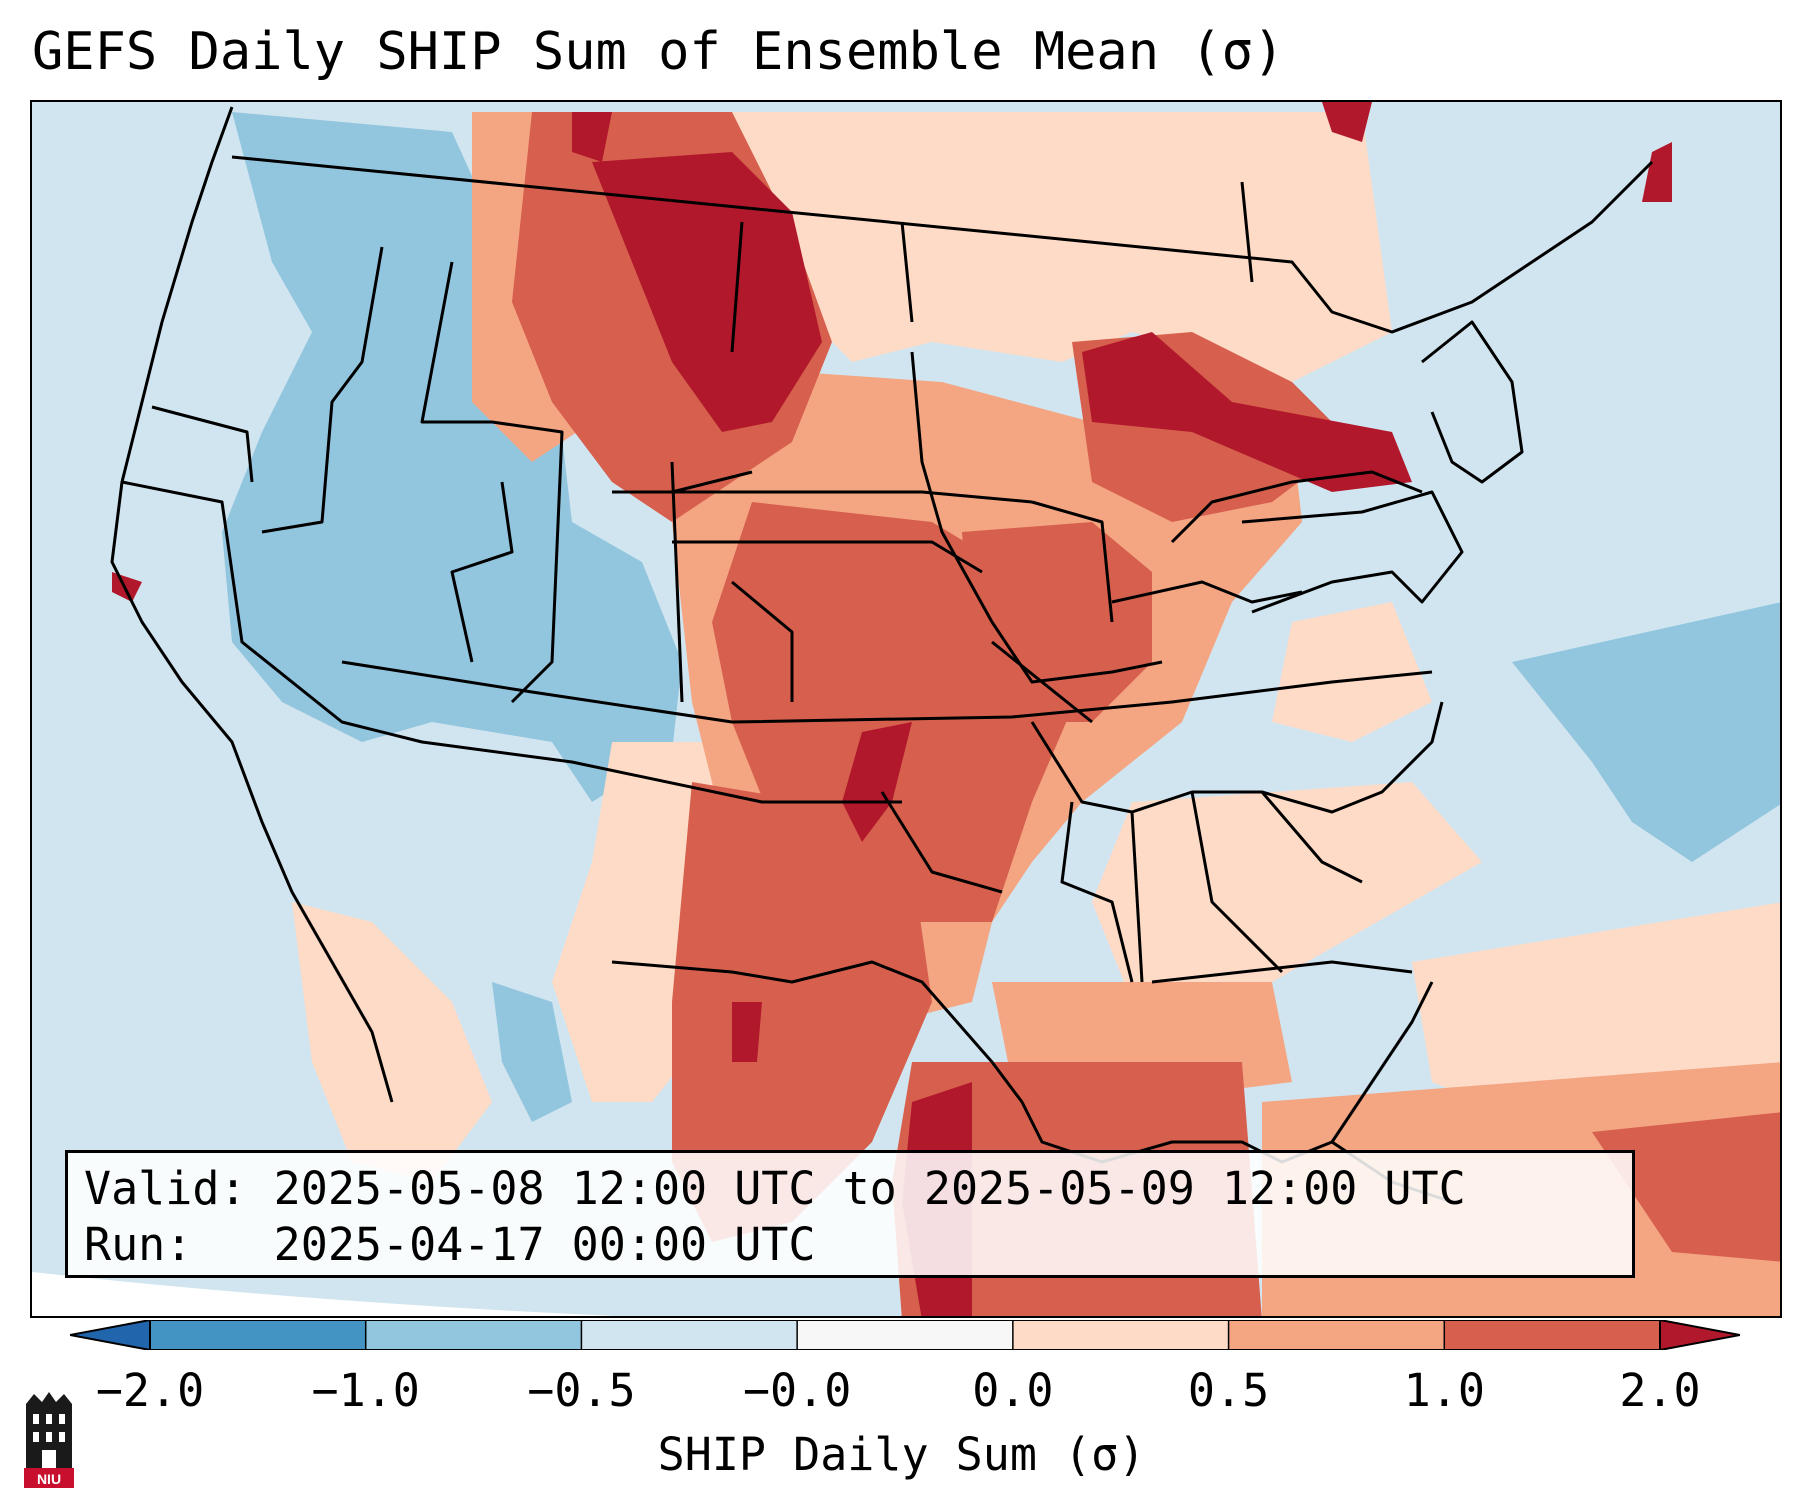 The height and width of the screenshot is (1506, 1803). What do you see at coordinates (1013, 1390) in the screenshot?
I see `colorbar-tick-4: 0.0` at bounding box center [1013, 1390].